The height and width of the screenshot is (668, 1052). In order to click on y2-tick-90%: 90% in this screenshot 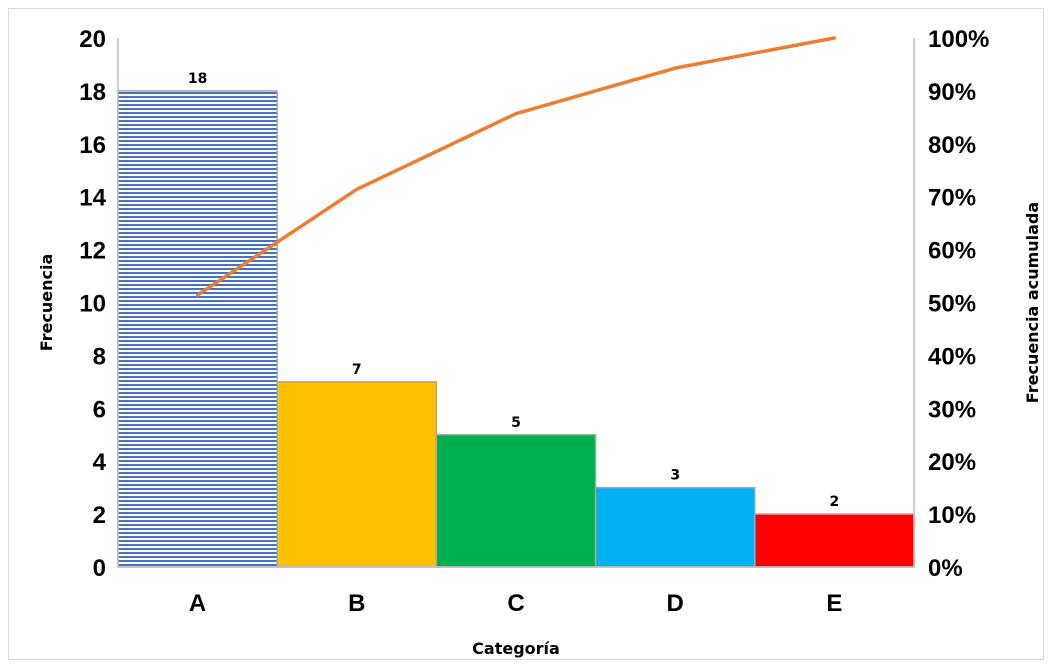, I will do `click(952, 92)`.